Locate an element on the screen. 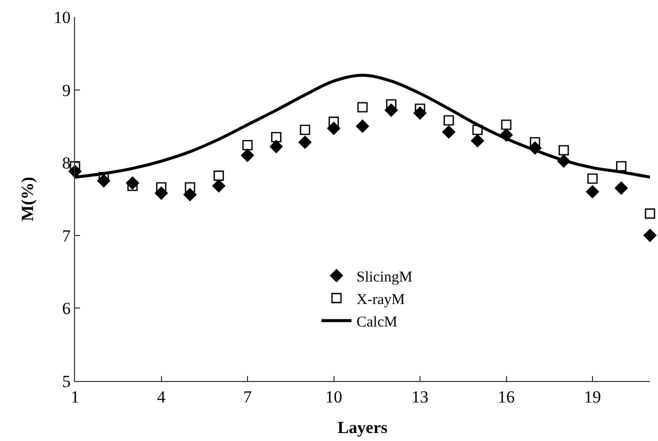 This screenshot has height=441, width=658. x-tick-label: 10 is located at coordinates (333, 396).